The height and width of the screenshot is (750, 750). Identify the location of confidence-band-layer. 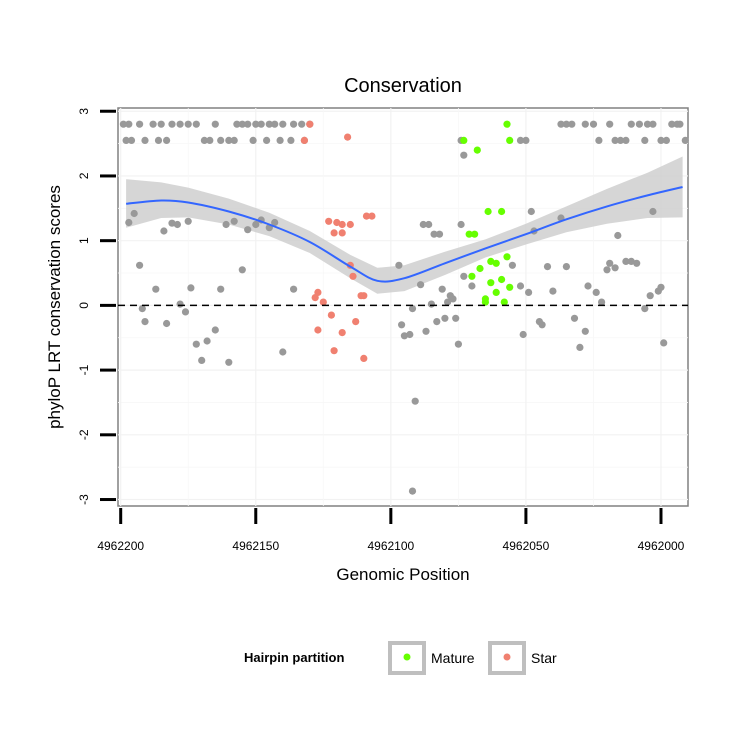
(404, 225).